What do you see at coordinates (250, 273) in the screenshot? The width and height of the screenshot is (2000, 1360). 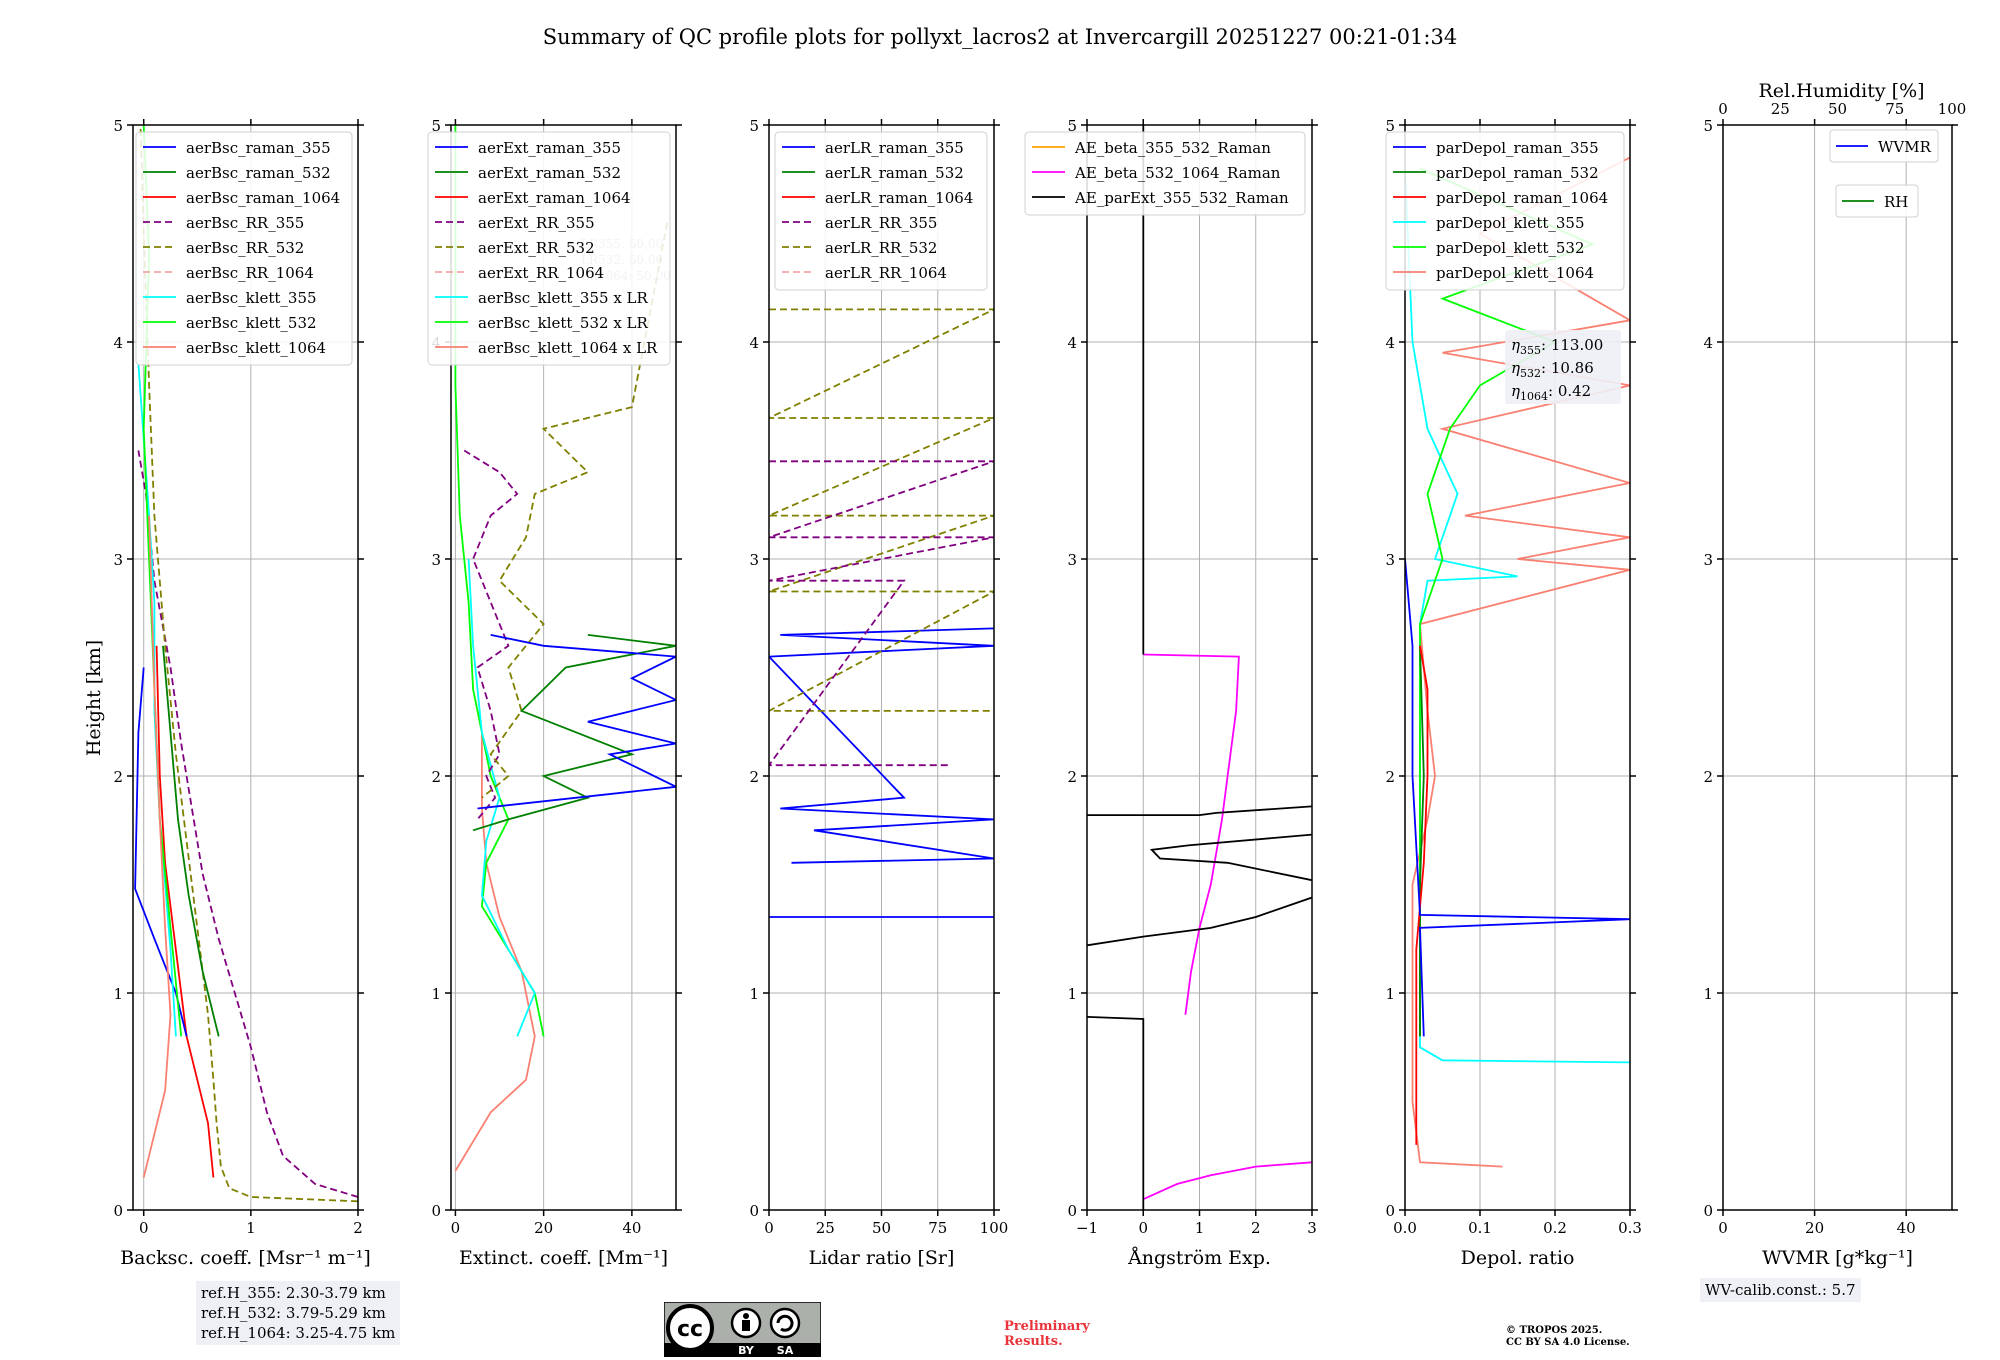 I see `legend-entry: aerBsc_RR_1064` at bounding box center [250, 273].